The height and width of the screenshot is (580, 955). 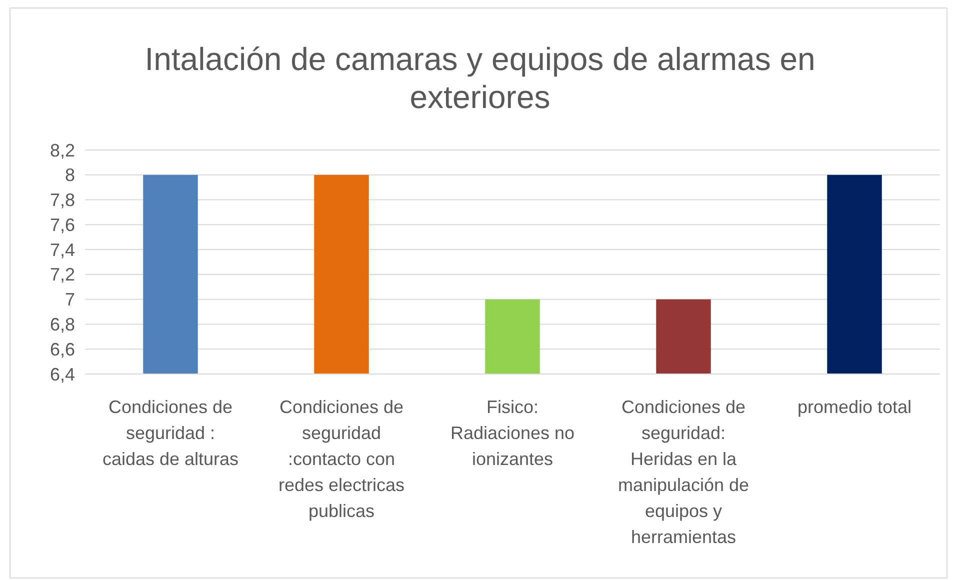 I want to click on y-tick-label: 6,6, so click(x=62, y=349).